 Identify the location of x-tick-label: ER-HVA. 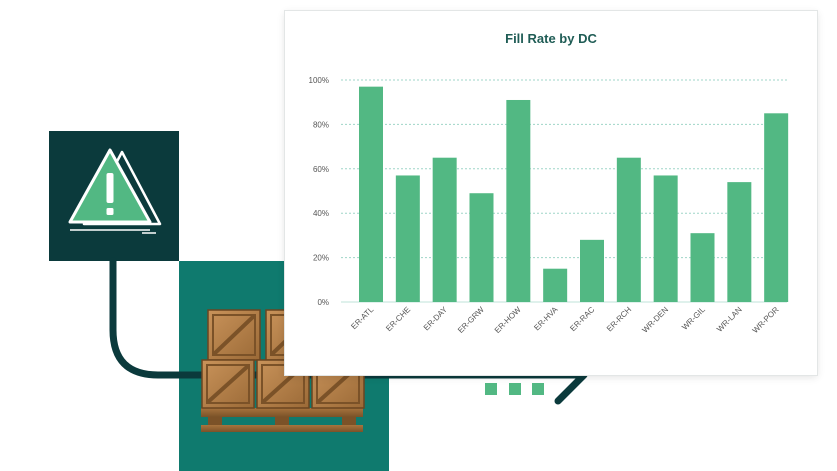
(546, 319).